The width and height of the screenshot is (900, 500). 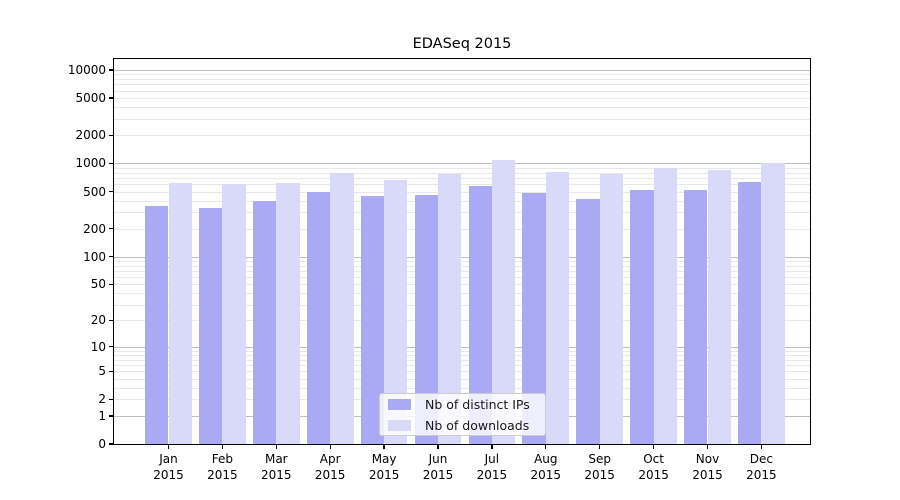 I want to click on x-tick-label-jun: Jun 2015, so click(x=438, y=467).